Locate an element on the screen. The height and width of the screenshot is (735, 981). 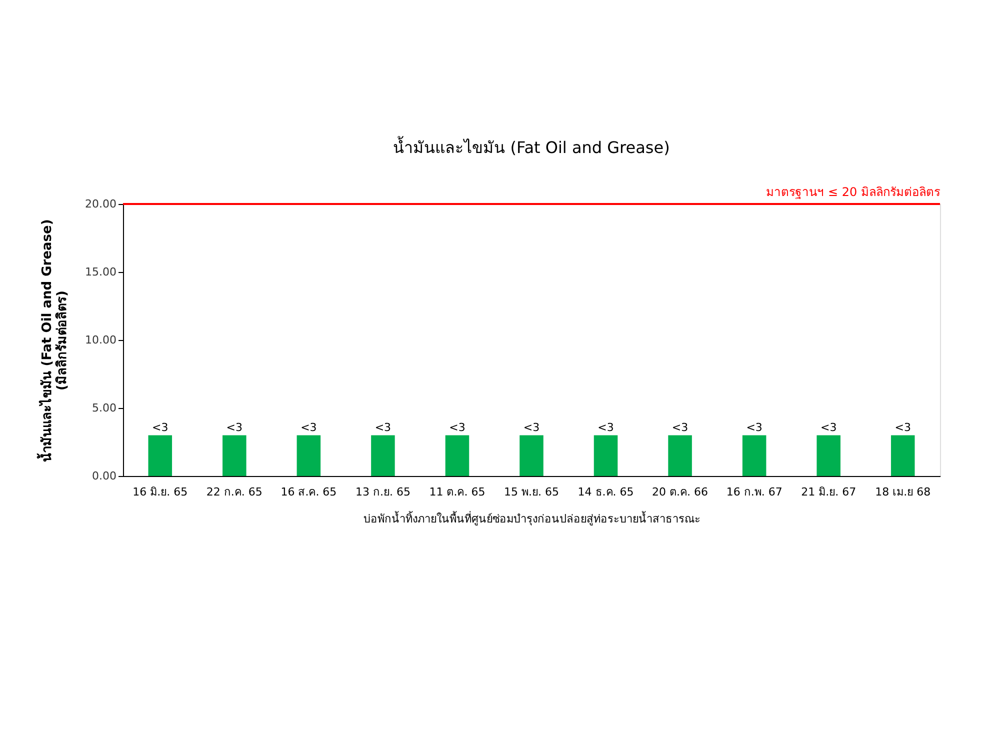
x-tick-label: 20 ต.ค. 66 is located at coordinates (680, 492).